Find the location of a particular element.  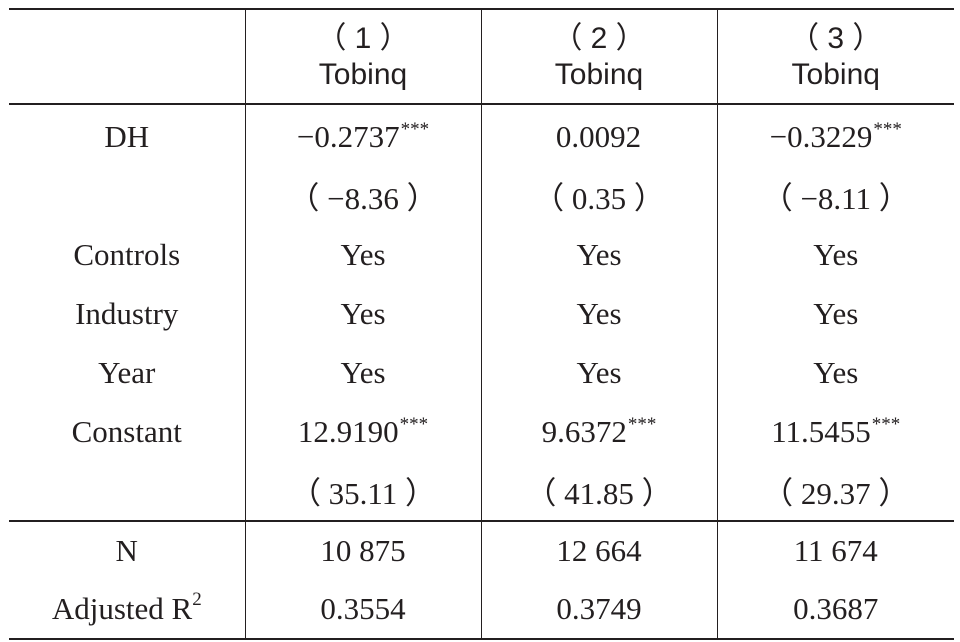

table-cell: （ 29.37 ） is located at coordinates (835, 491).